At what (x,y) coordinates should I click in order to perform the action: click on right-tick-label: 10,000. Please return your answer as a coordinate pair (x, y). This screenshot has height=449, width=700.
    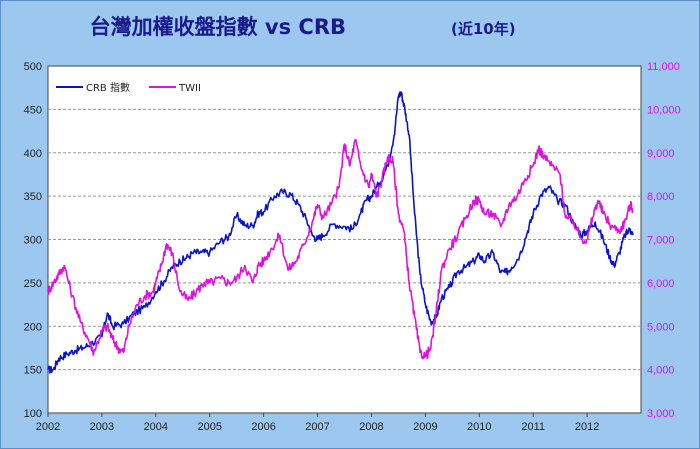
    Looking at the image, I should click on (664, 110).